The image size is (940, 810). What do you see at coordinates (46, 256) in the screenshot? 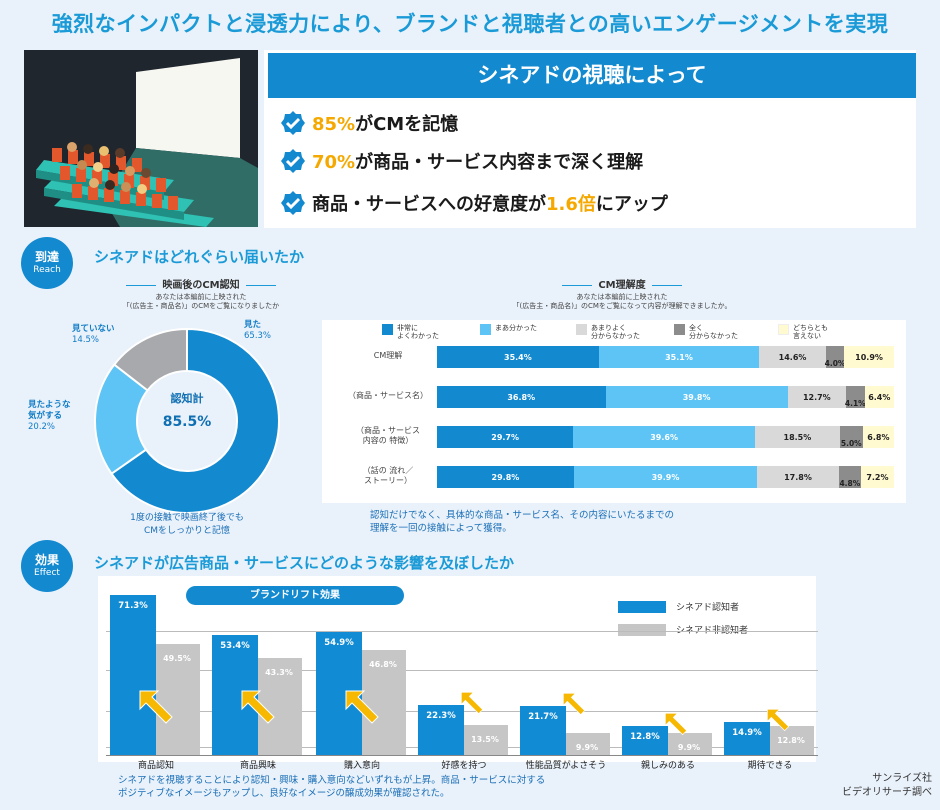
I see `badge-label: 到達` at bounding box center [46, 256].